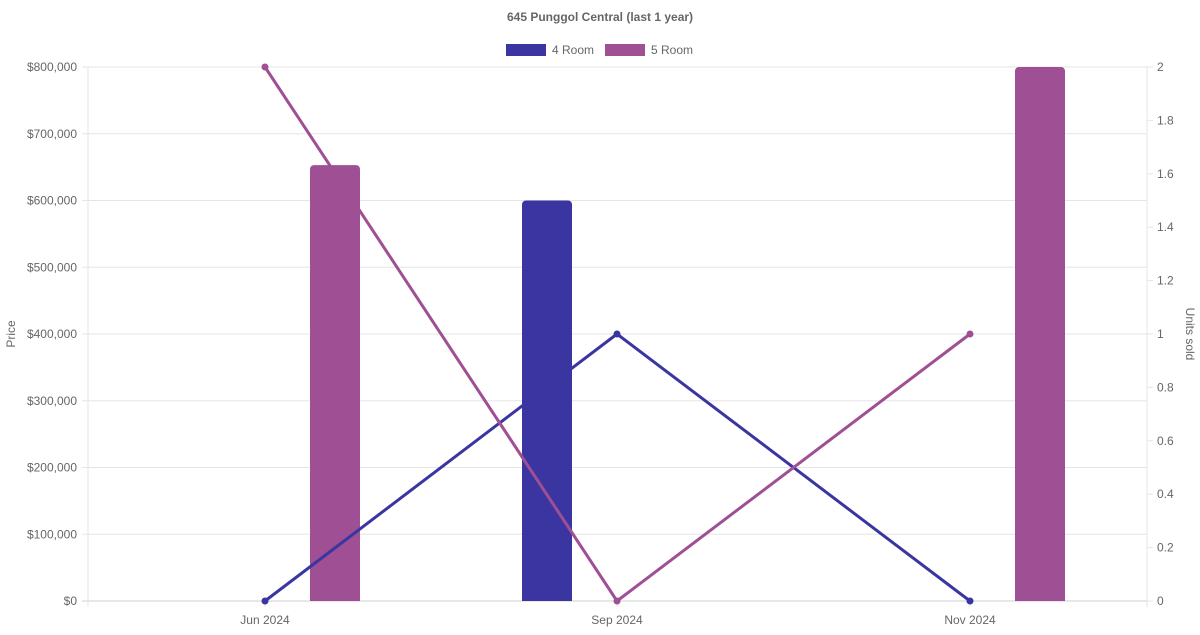 Image resolution: width=1200 pixels, height=635 pixels. I want to click on legend-swatch-5-room, so click(625, 50).